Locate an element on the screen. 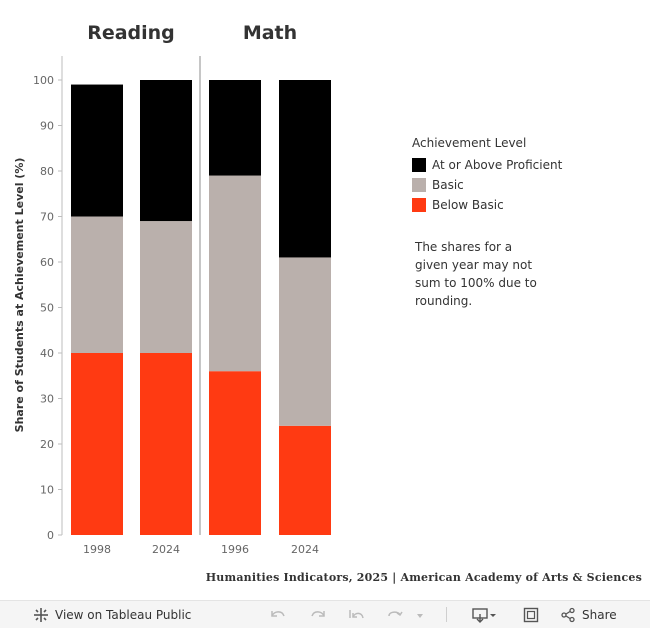 This screenshot has width=650, height=628. revert-icon is located at coordinates (357, 615).